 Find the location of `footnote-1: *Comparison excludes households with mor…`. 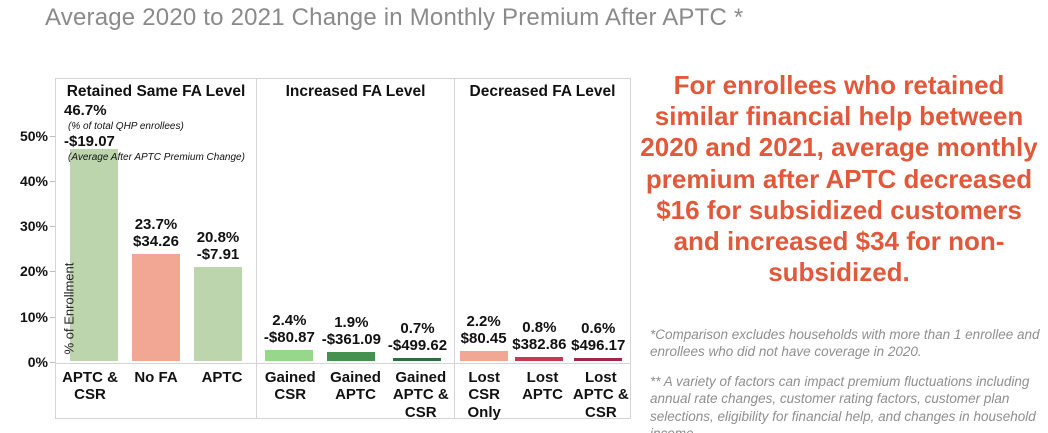

footnote-1: *Comparison excludes households with mor… is located at coordinates (845, 343).